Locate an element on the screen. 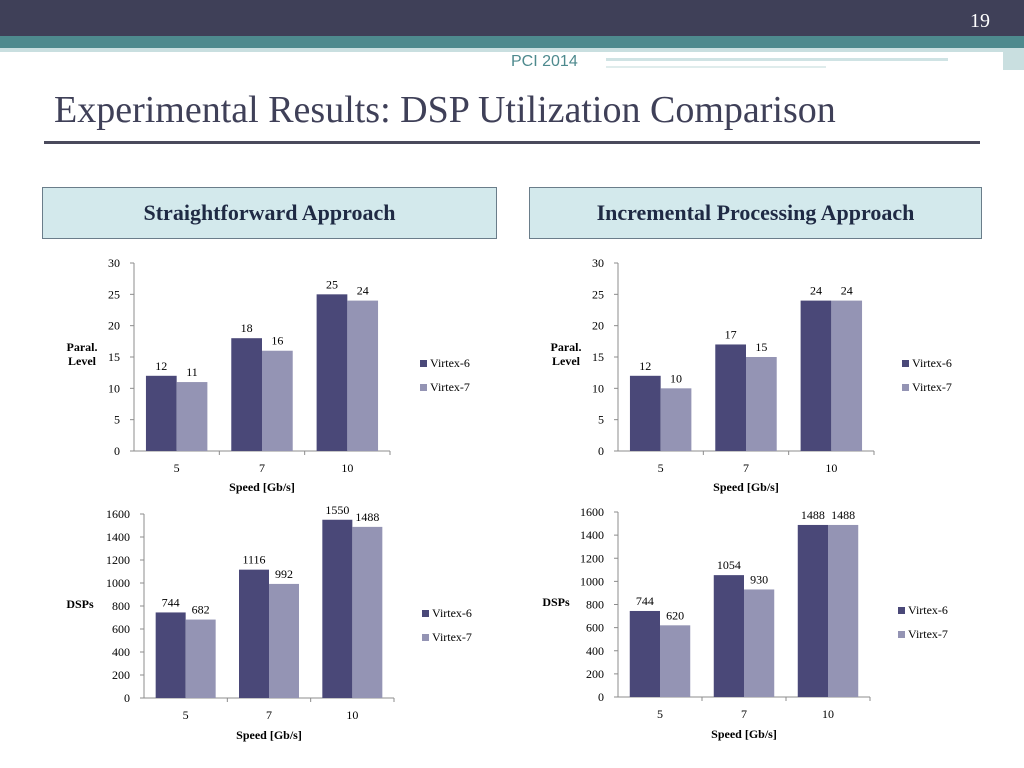 The image size is (1024, 768). data-label: 992 is located at coordinates (284, 574).